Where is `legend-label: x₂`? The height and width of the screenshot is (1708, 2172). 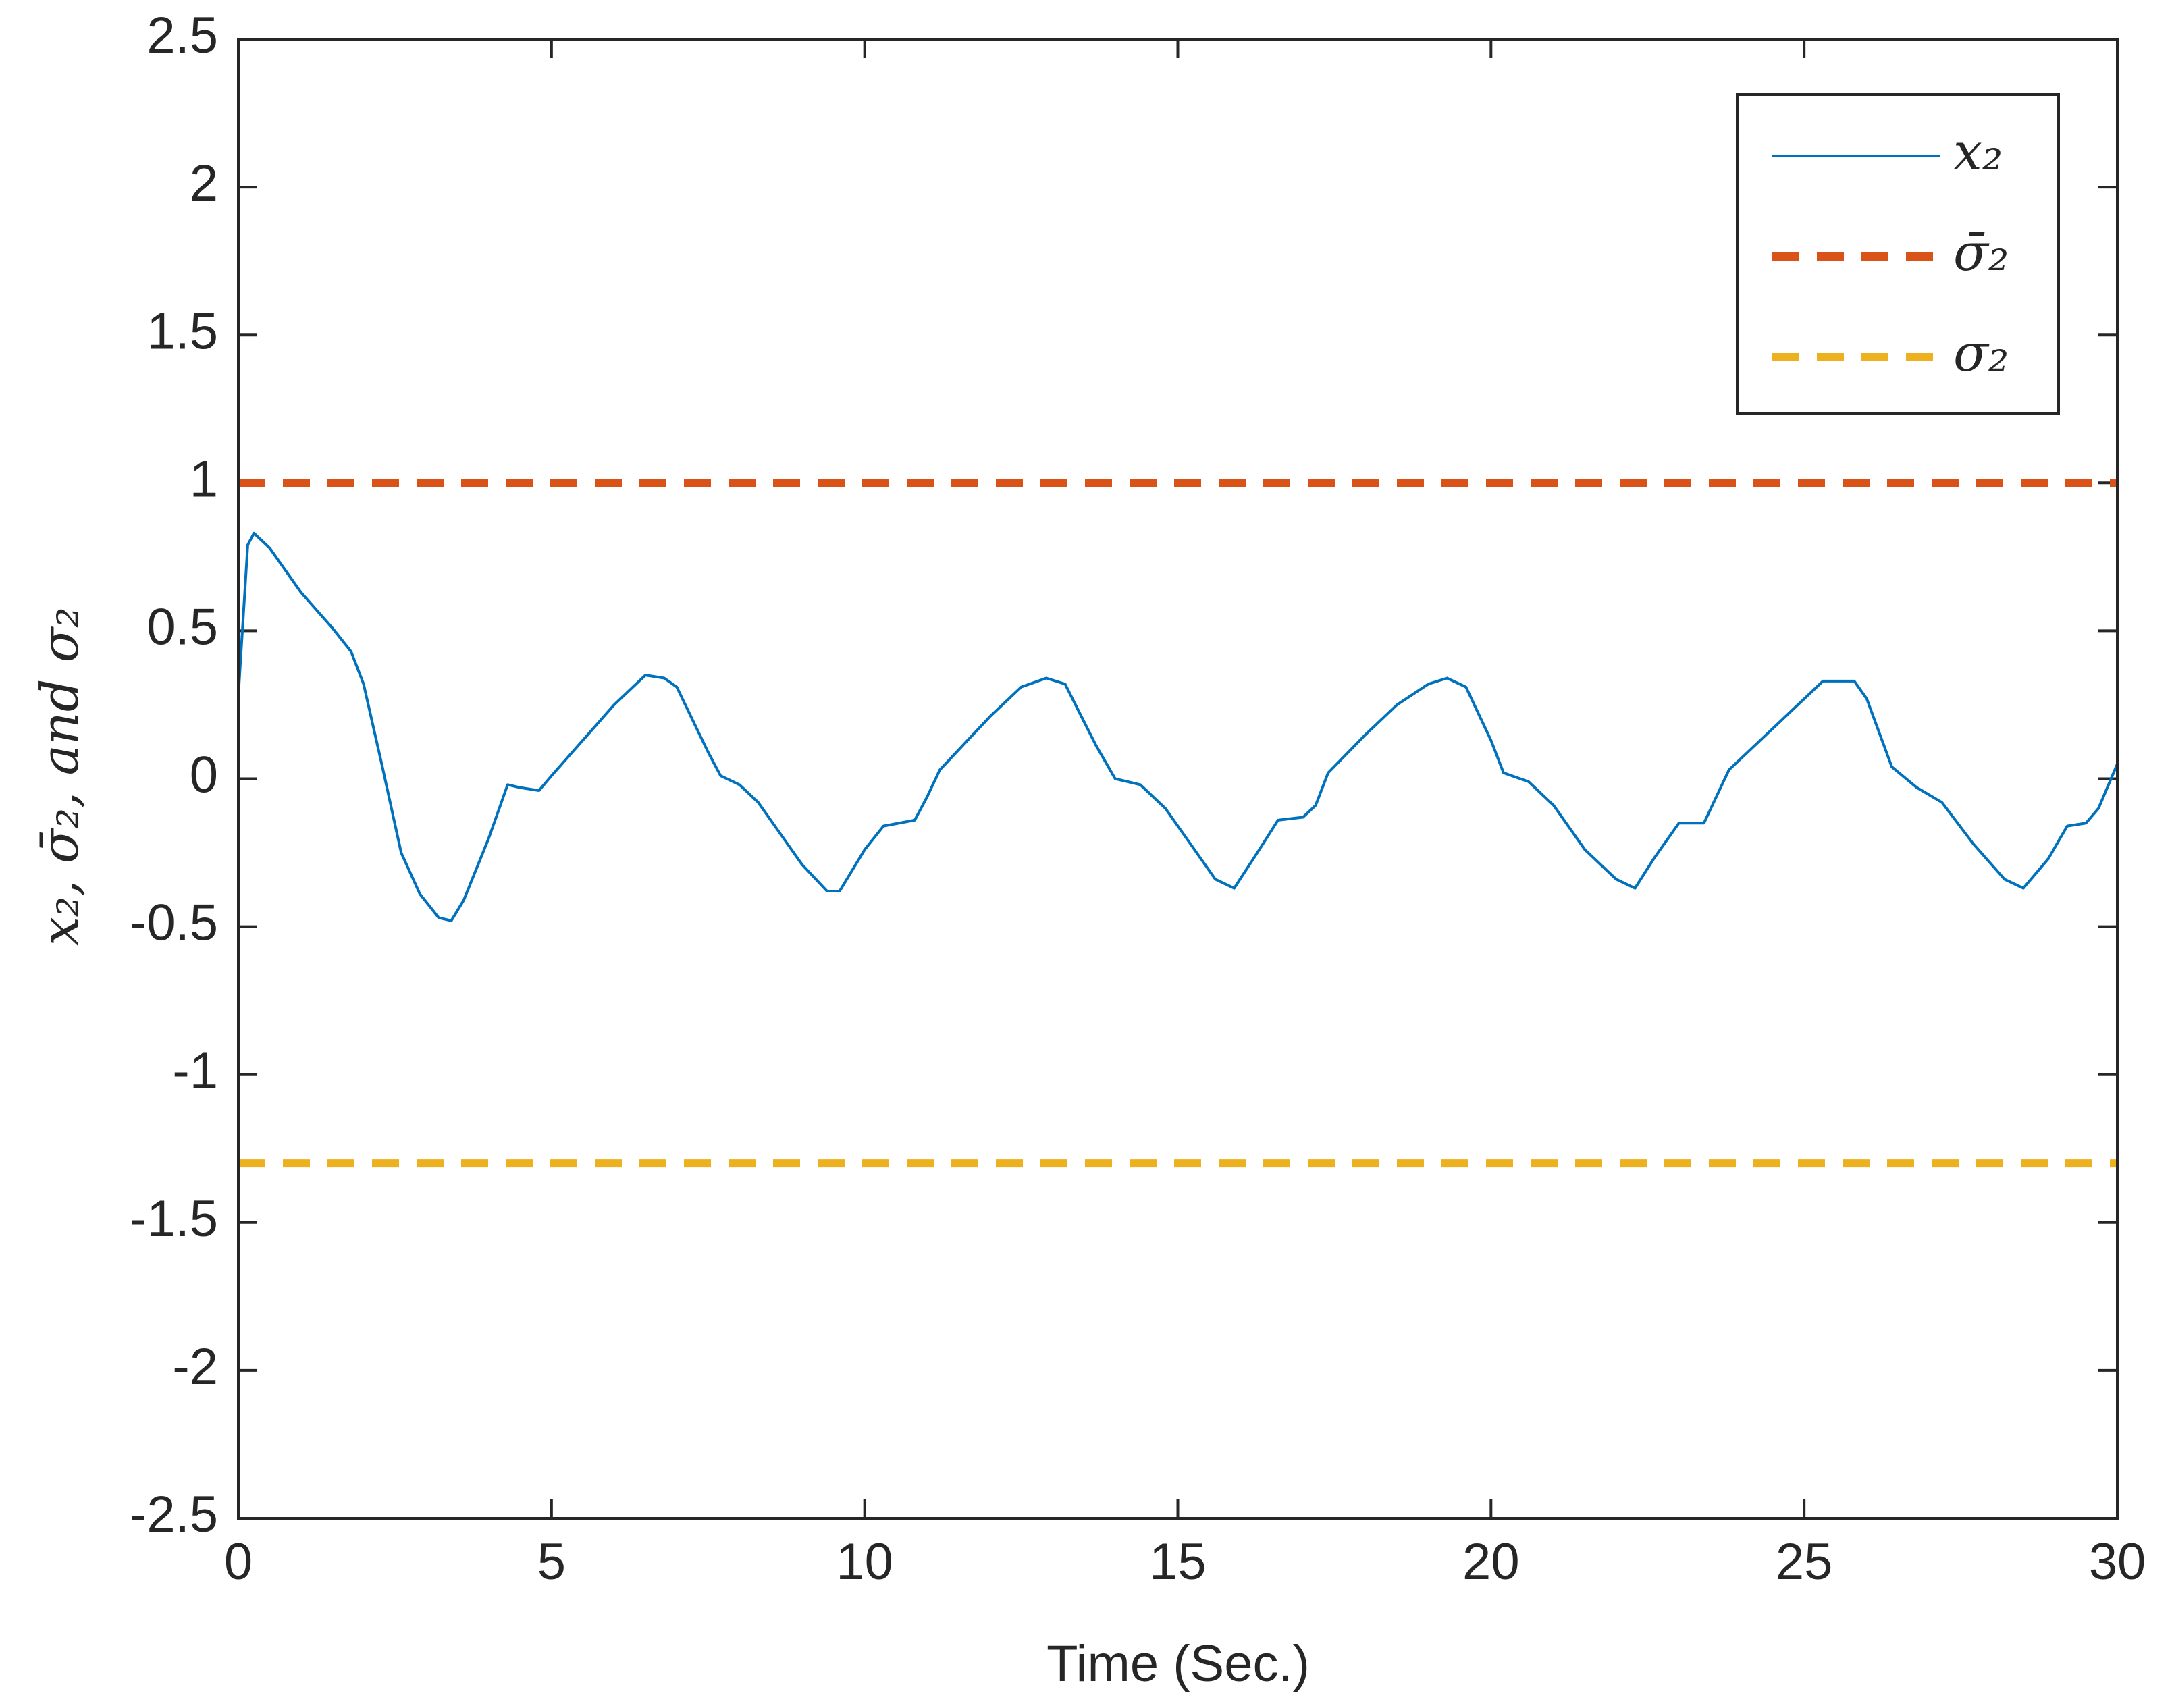 legend-label: x₂ is located at coordinates (1978, 152).